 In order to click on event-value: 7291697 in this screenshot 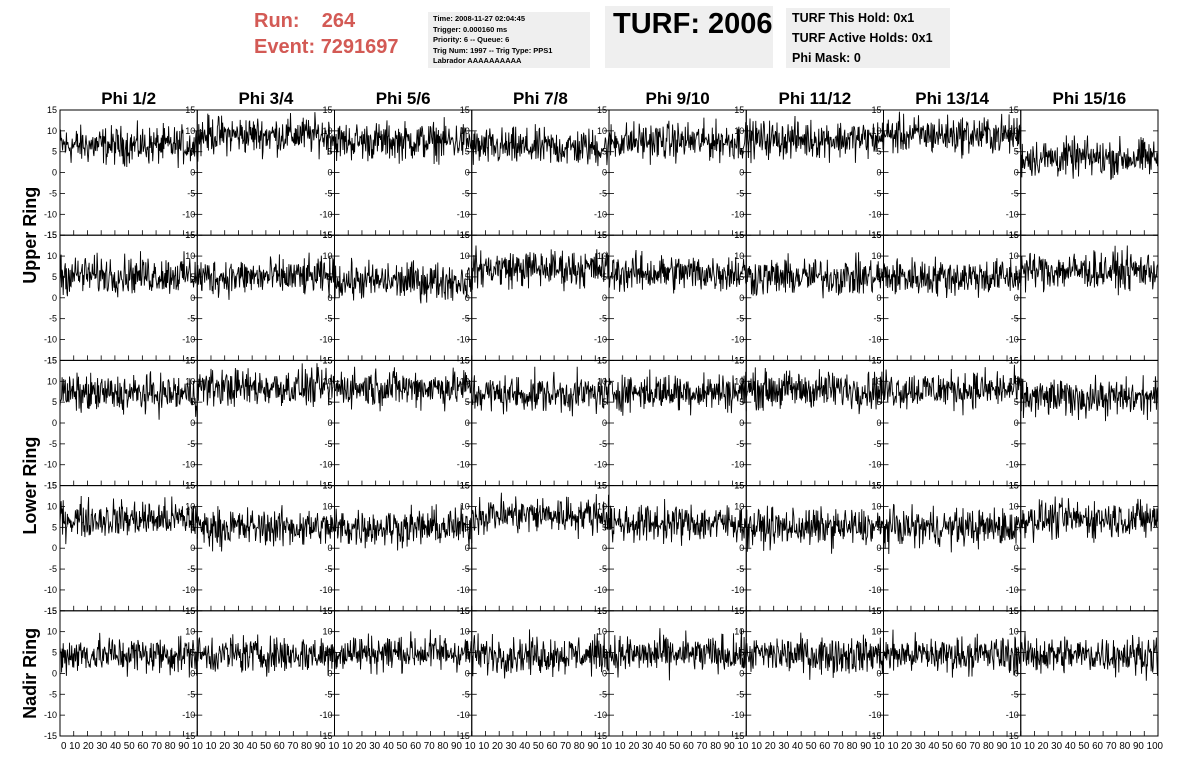, I will do `click(359, 47)`.